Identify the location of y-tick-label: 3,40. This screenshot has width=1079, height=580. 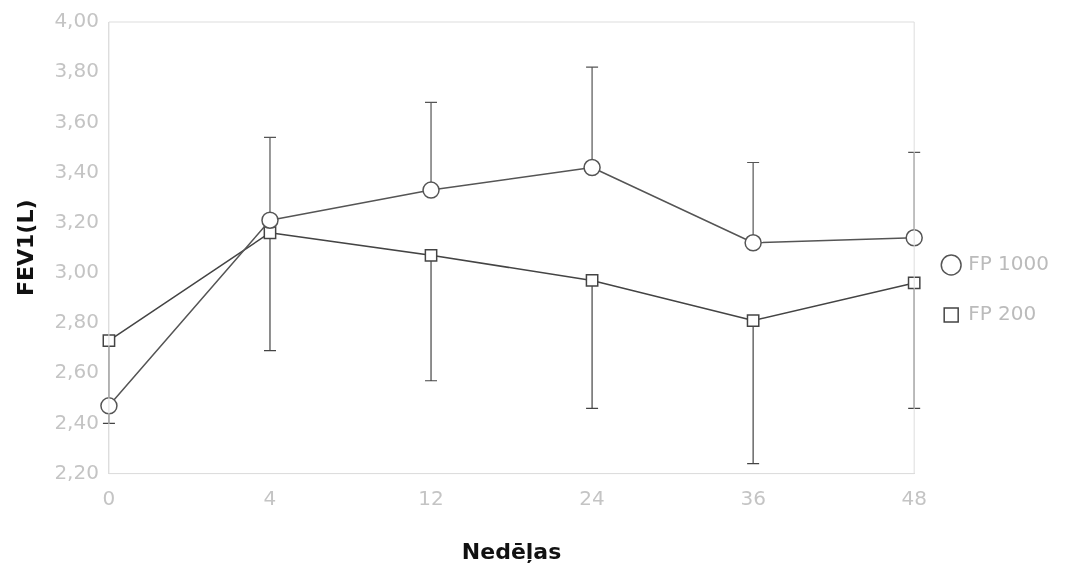
(76, 170).